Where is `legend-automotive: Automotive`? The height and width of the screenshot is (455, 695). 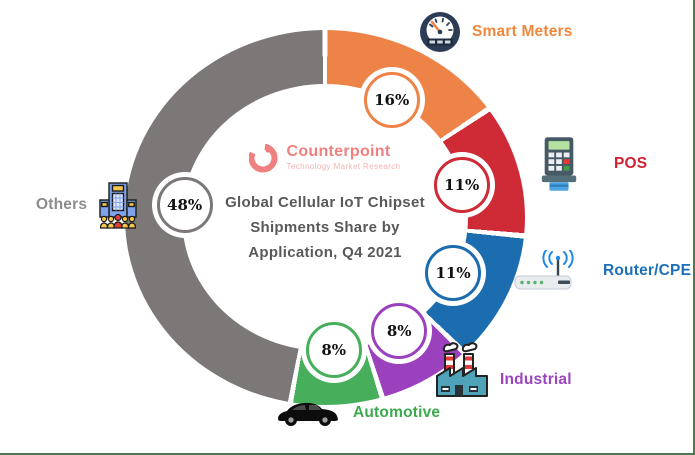 legend-automotive: Automotive is located at coordinates (358, 413).